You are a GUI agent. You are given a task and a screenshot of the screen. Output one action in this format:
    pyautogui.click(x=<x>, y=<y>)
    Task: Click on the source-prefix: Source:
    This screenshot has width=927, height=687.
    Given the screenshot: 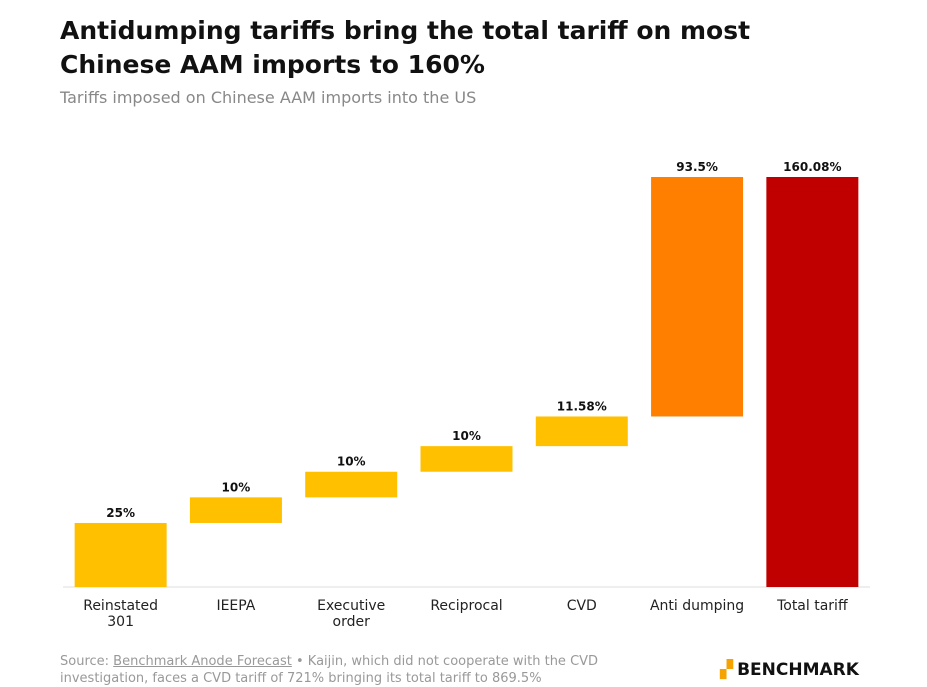 What is the action you would take?
    pyautogui.click(x=85, y=661)
    